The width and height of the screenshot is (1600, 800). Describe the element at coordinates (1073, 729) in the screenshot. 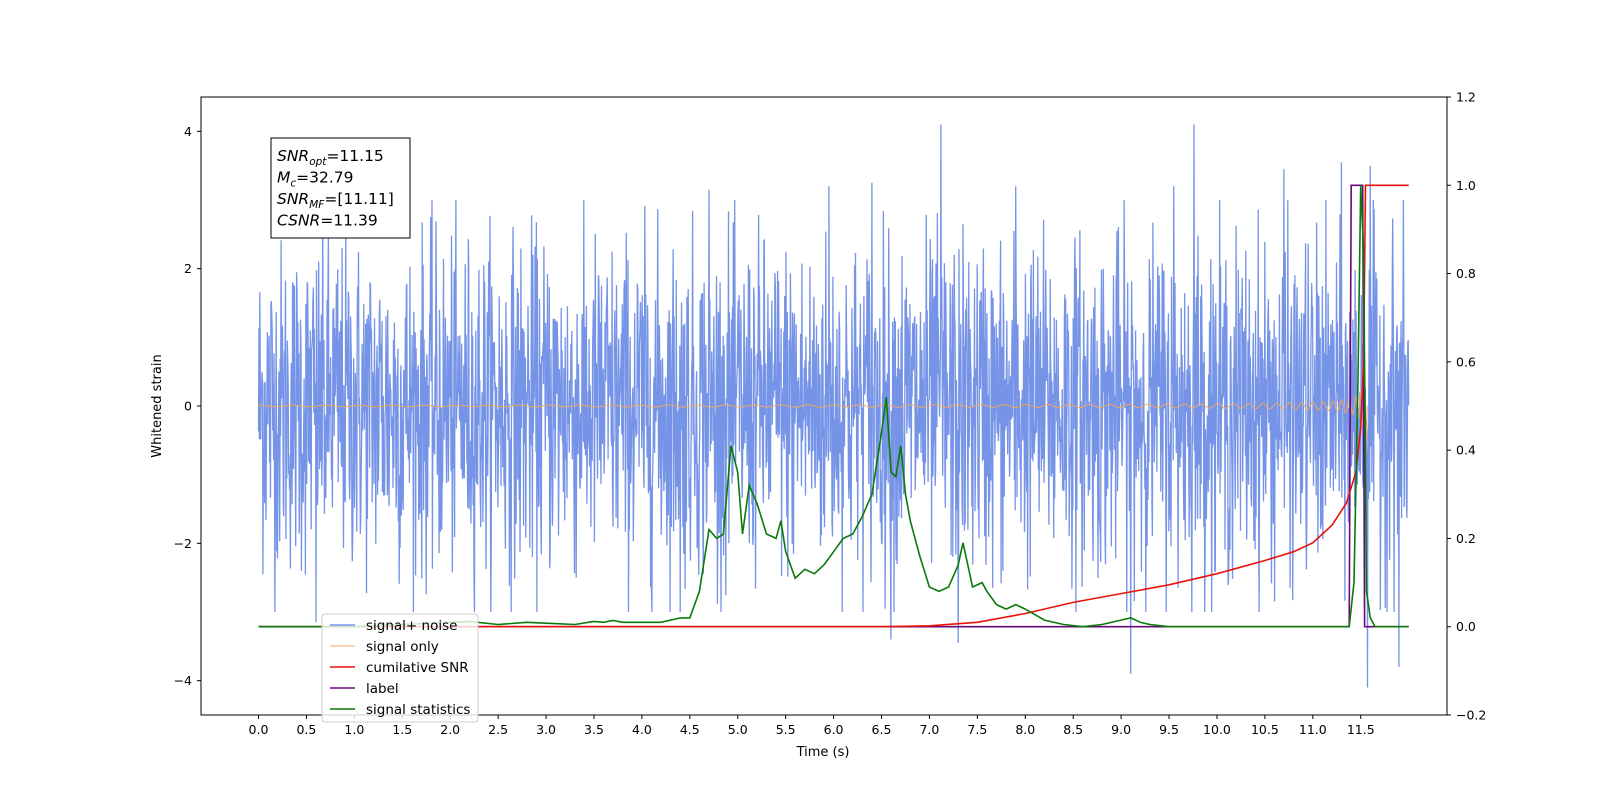

I see `x-tick-label: 8.5` at that location.